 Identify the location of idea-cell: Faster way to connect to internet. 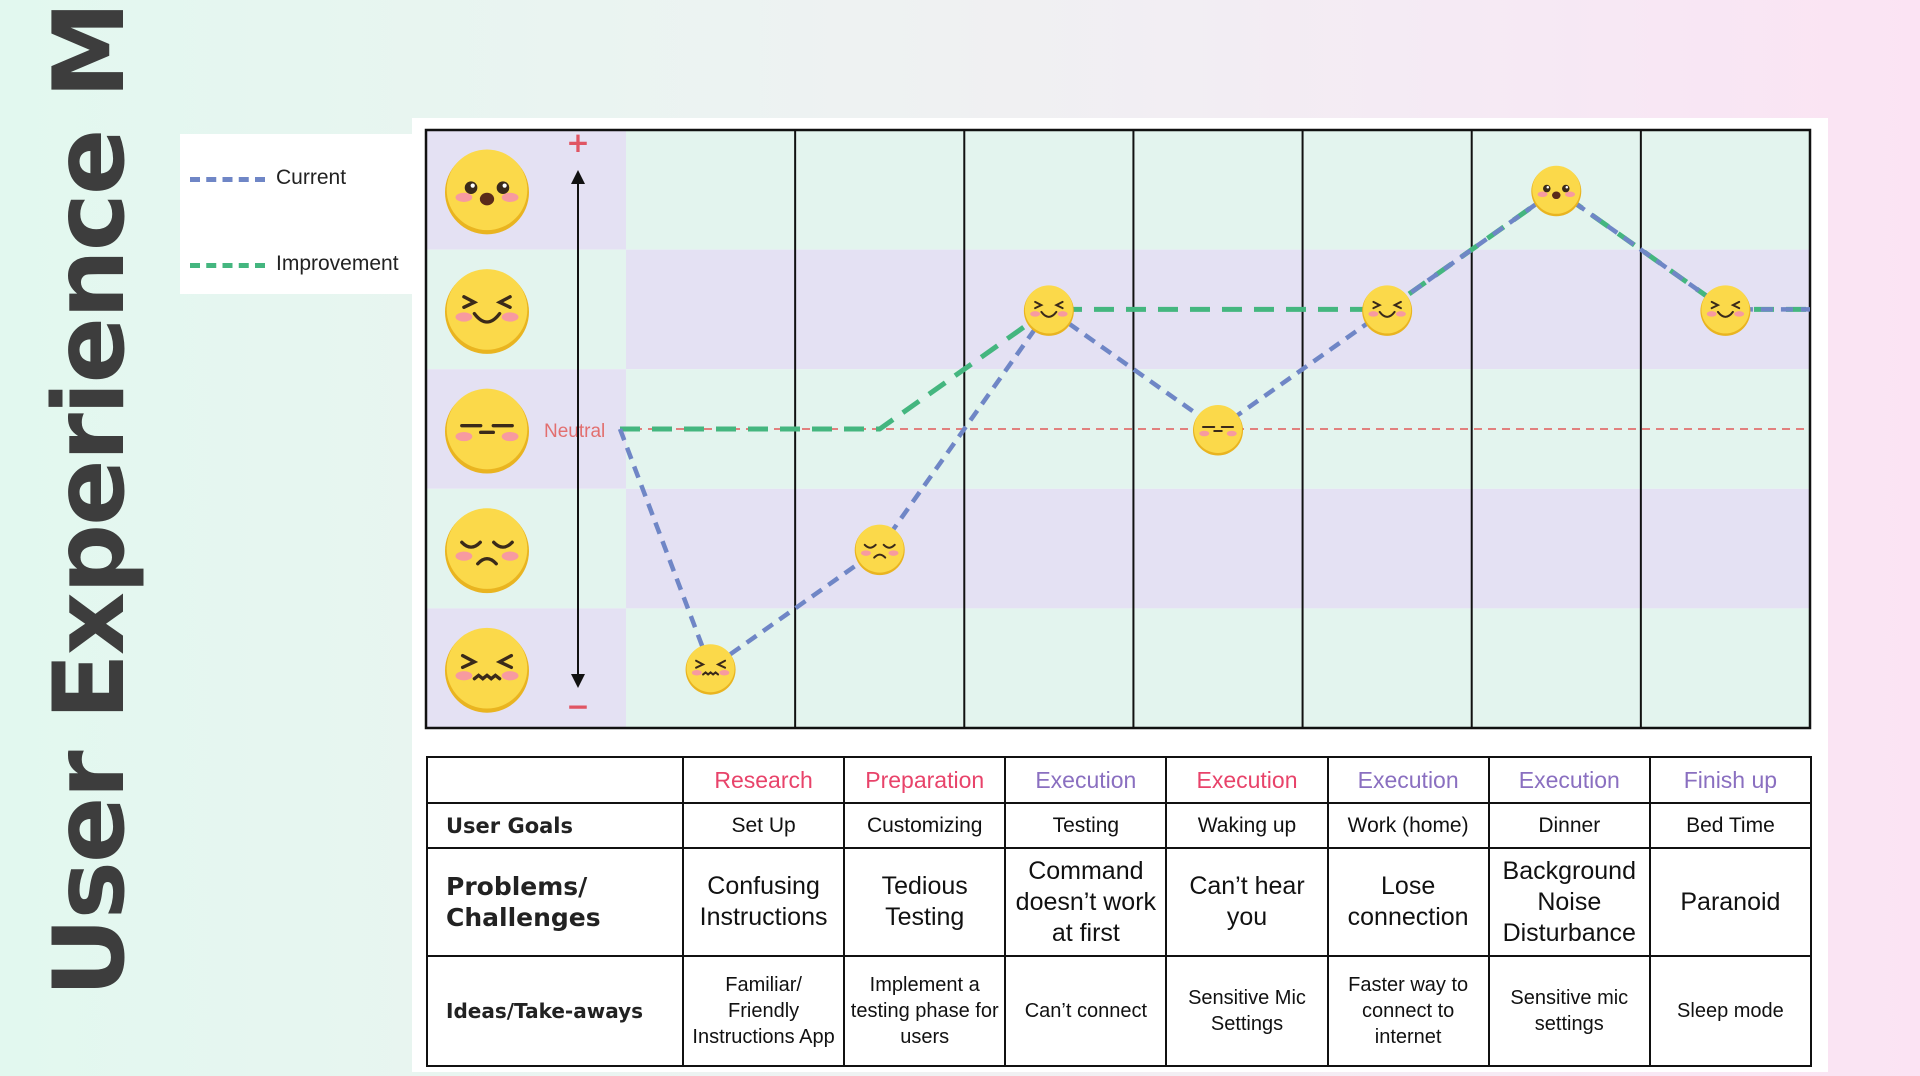
(1408, 1011).